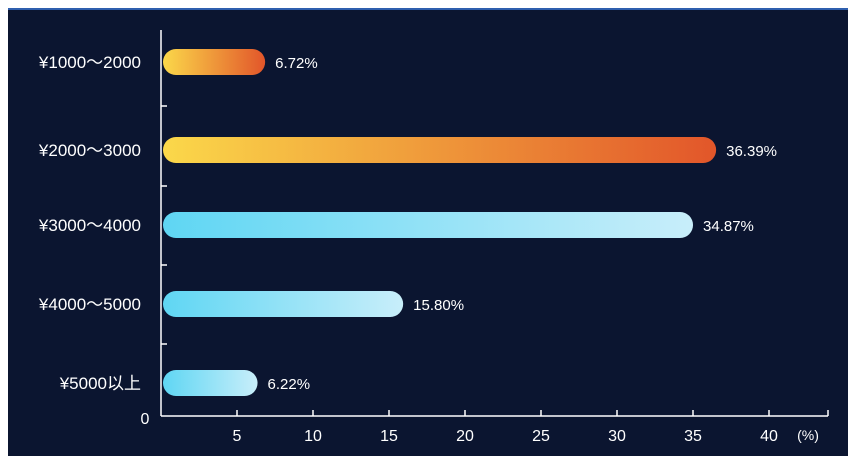 Image resolution: width=864 pixels, height=460 pixels. Describe the element at coordinates (296, 63) in the screenshot. I see `value-label: 6.72%` at that location.